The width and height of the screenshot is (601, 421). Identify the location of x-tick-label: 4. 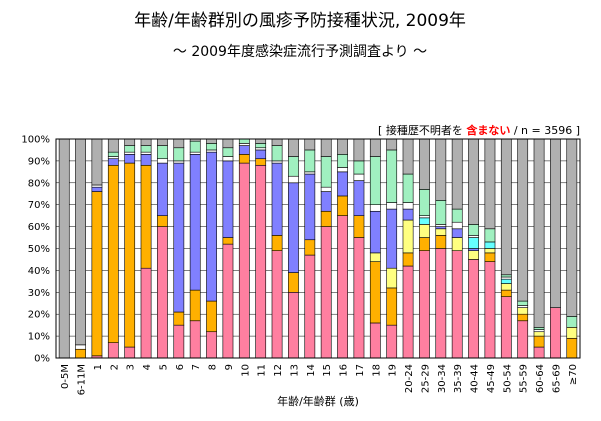
(147, 367).